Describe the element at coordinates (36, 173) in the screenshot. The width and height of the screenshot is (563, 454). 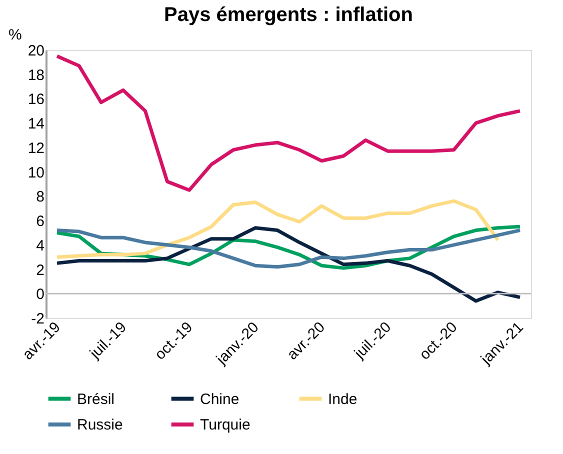
I see `y-tick-label: 10` at that location.